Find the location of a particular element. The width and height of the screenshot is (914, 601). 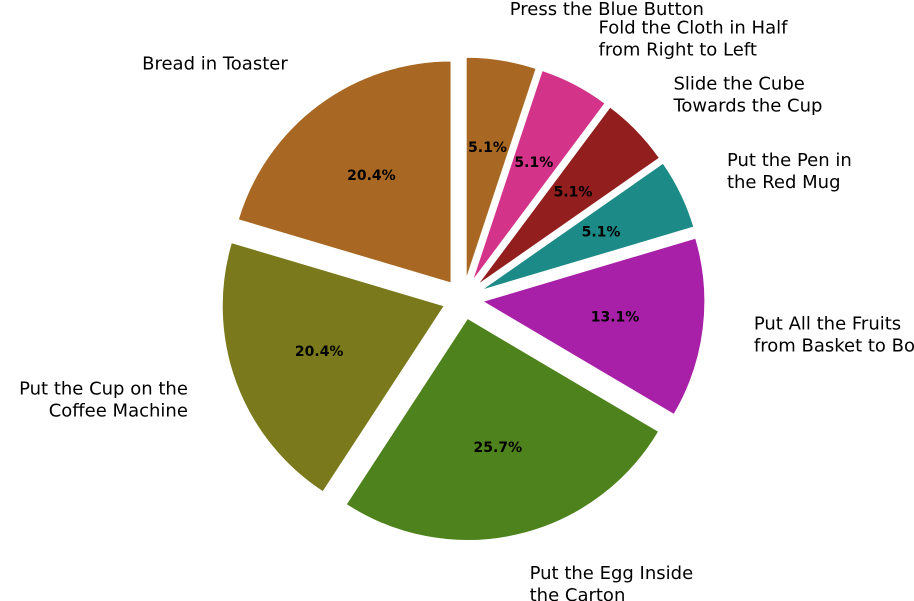

slice-category-label: Bread in Toaster is located at coordinates (215, 64).